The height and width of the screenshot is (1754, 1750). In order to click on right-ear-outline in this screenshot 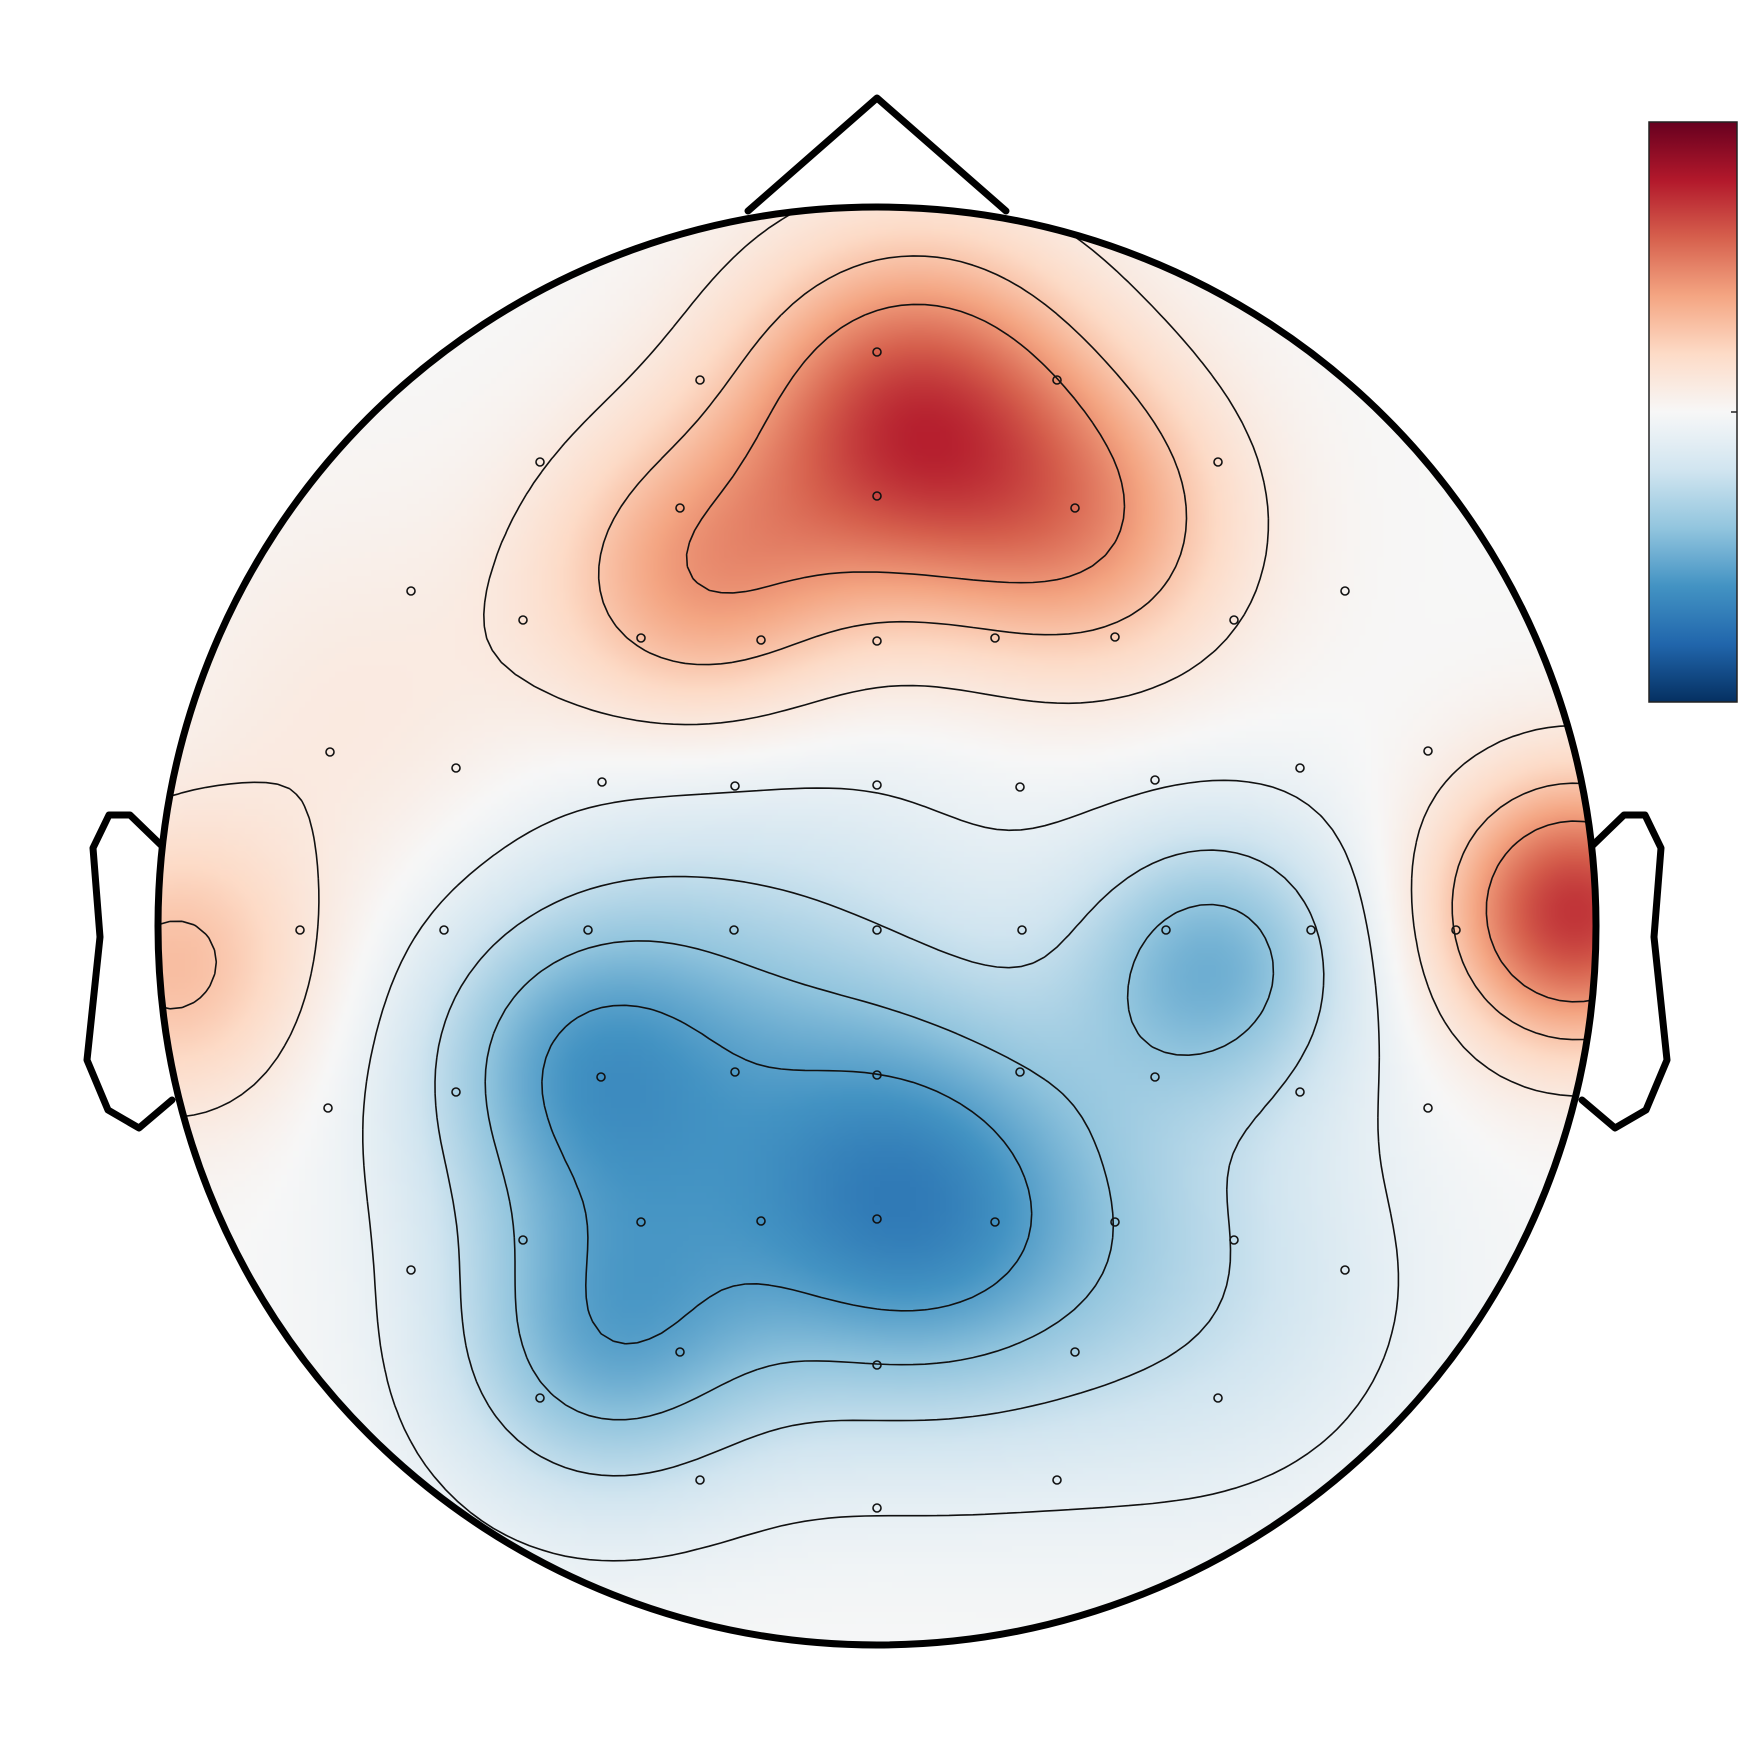, I will do `click(1624, 971)`.